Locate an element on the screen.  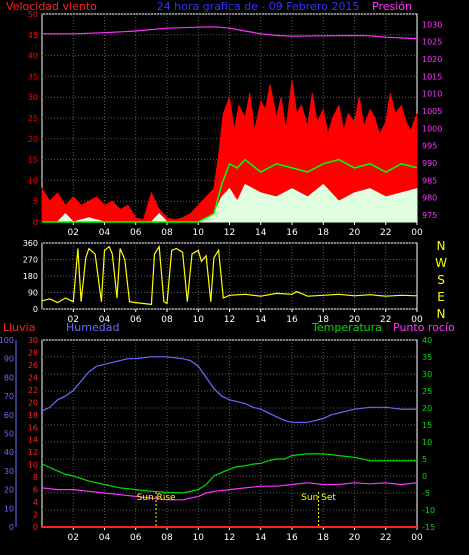
direction-panel-xlabel: 18 is located at coordinates (324, 320).